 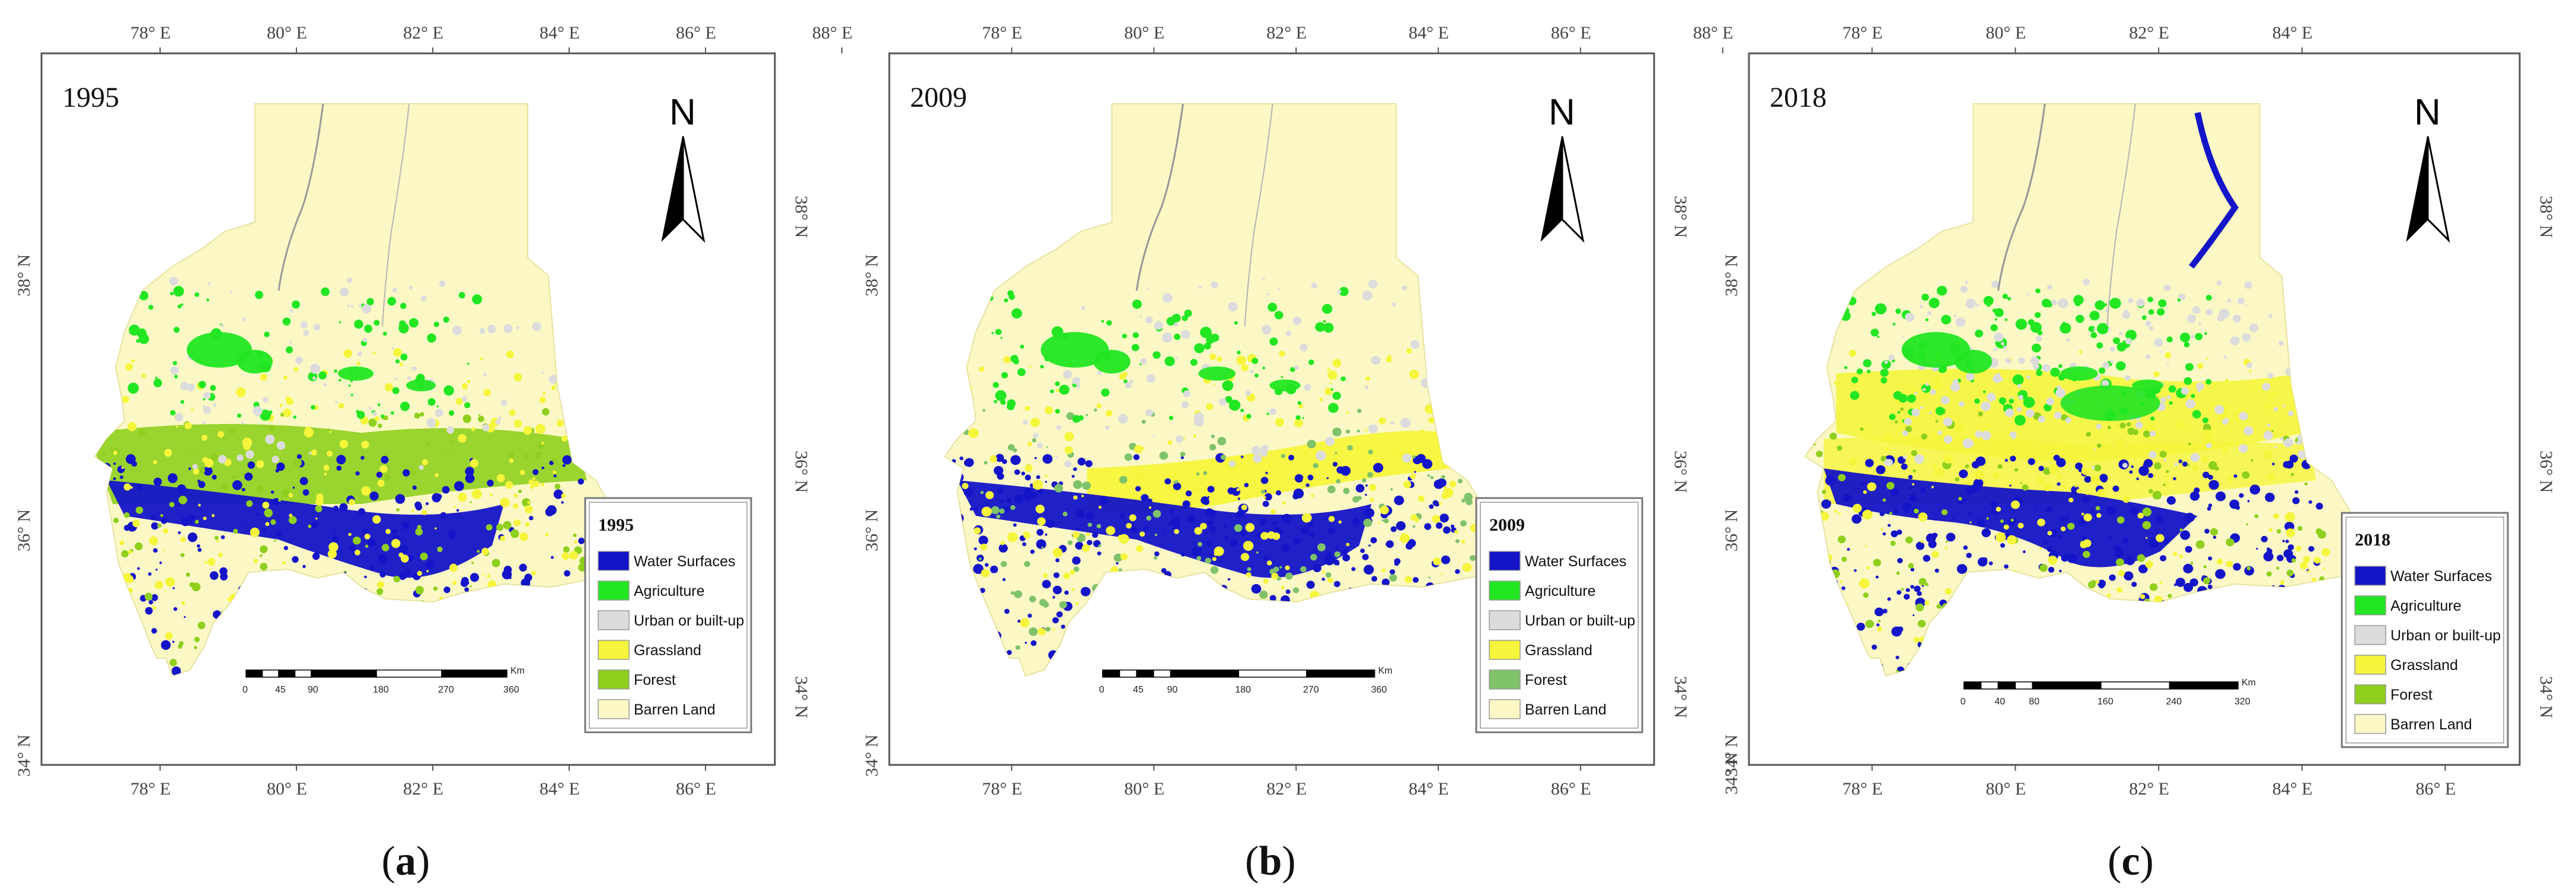 I want to click on river, so click(x=396, y=215).